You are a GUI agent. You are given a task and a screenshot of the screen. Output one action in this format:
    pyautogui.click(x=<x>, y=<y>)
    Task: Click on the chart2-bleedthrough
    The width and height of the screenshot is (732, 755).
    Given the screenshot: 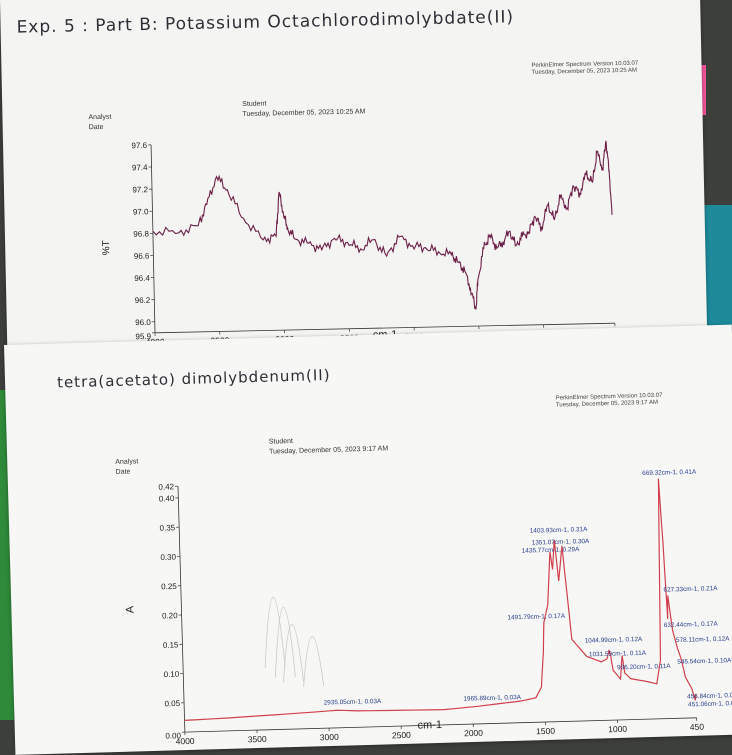 What is the action you would take?
    pyautogui.click(x=293, y=642)
    